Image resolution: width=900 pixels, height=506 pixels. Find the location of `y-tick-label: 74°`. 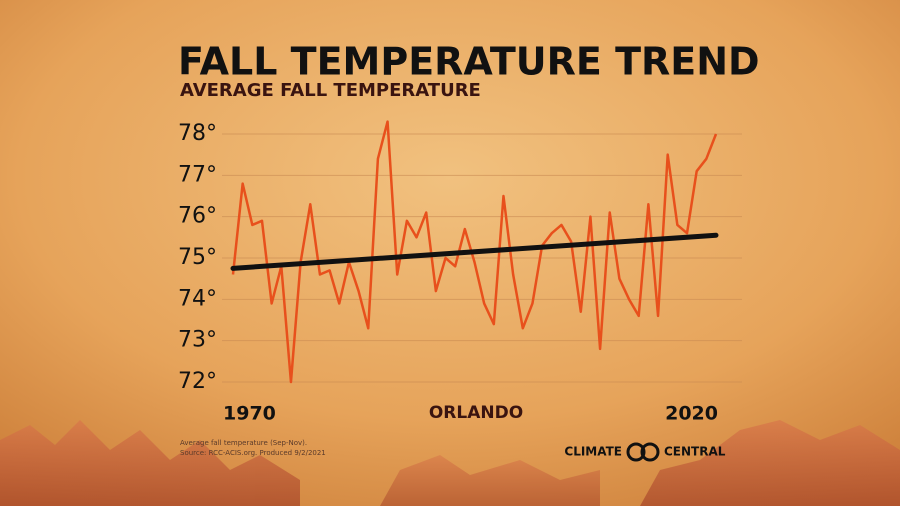

y-tick-label: 74° is located at coordinates (197, 298).